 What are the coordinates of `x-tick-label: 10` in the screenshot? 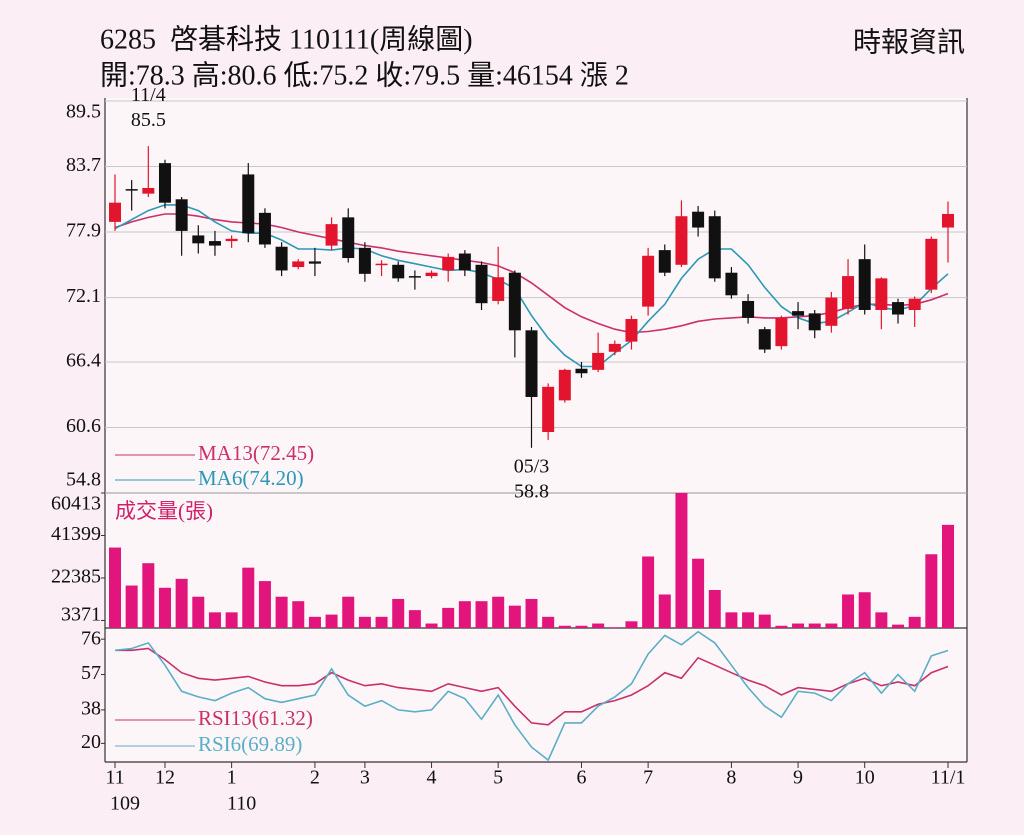 It's located at (865, 778).